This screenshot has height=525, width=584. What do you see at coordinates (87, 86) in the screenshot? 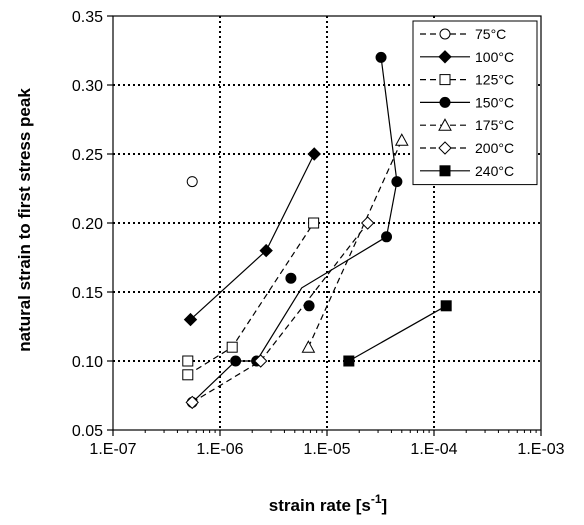
I see `y-tick-label: 0.30` at bounding box center [87, 86].